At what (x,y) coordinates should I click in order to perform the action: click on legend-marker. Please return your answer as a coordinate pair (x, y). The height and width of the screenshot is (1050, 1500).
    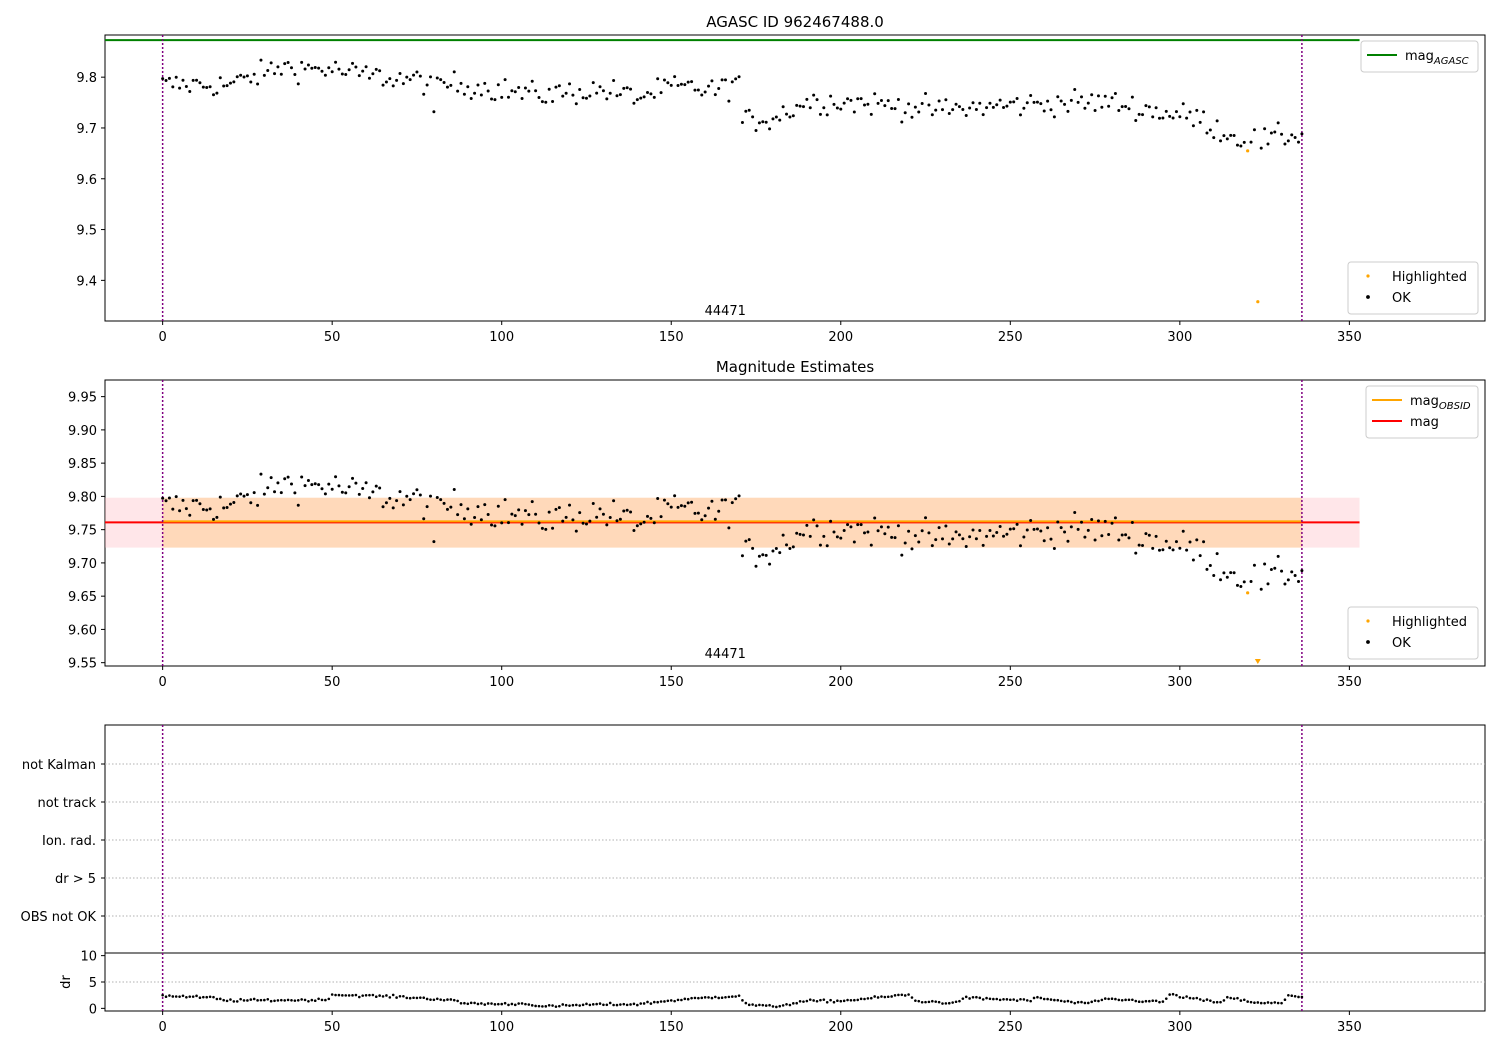
    Looking at the image, I should click on (1368, 642).